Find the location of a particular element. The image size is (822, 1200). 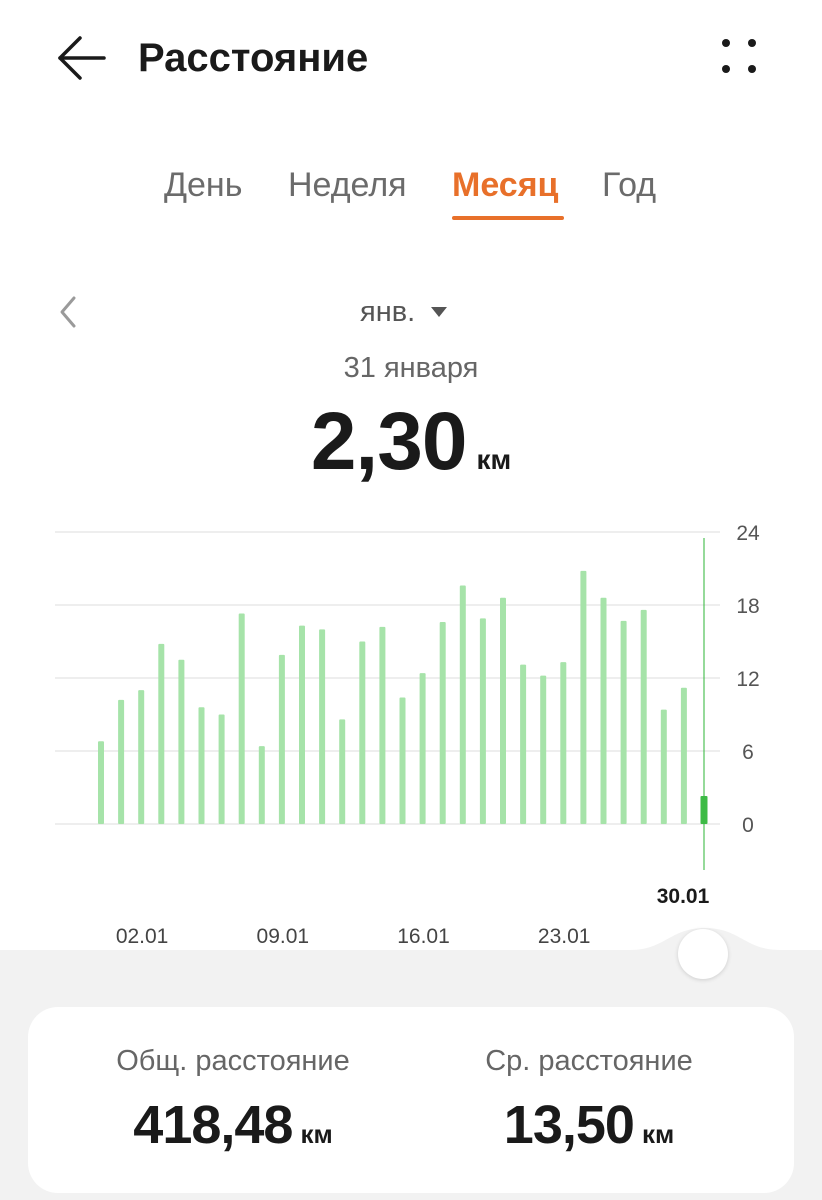

average-distance-value: 13,50 is located at coordinates (569, 1125).